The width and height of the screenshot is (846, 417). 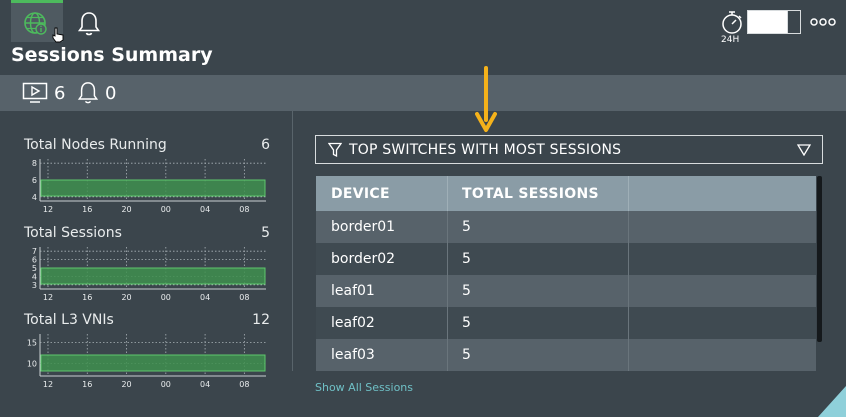 What do you see at coordinates (360, 194) in the screenshot?
I see `column-header-device: DEVICE` at bounding box center [360, 194].